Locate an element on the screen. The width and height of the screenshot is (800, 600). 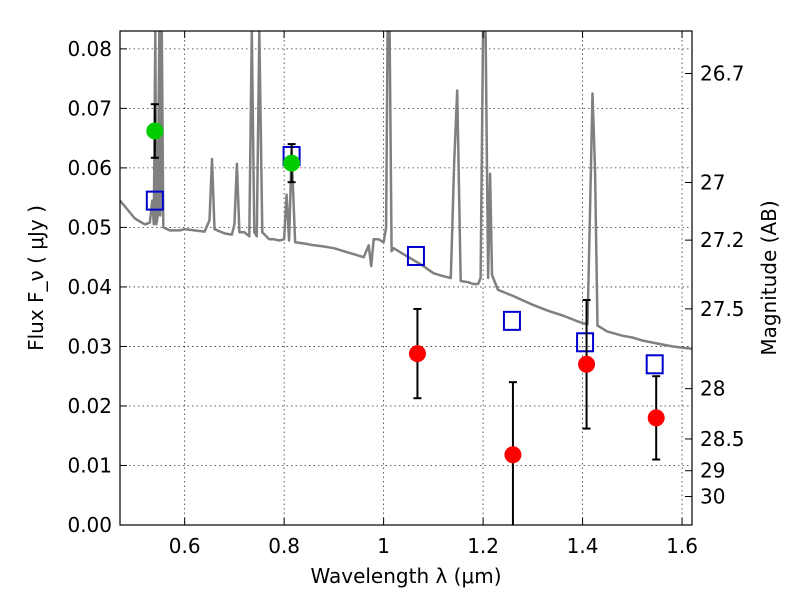
y-tick-label: 0.01 is located at coordinates (89, 465).